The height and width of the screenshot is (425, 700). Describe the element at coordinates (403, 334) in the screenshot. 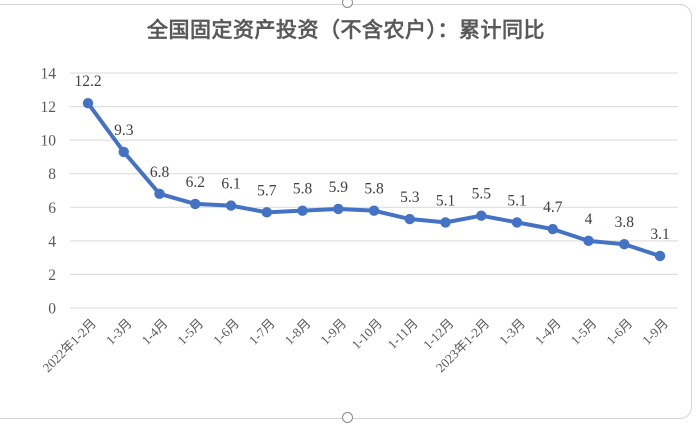

I see `x-tick-label: 1-11月` at that location.